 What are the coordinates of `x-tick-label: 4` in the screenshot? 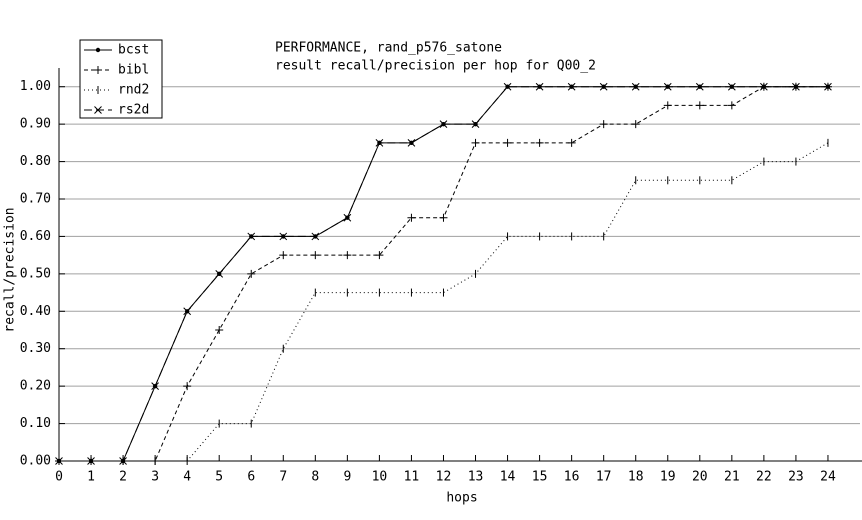 It's located at (187, 477).